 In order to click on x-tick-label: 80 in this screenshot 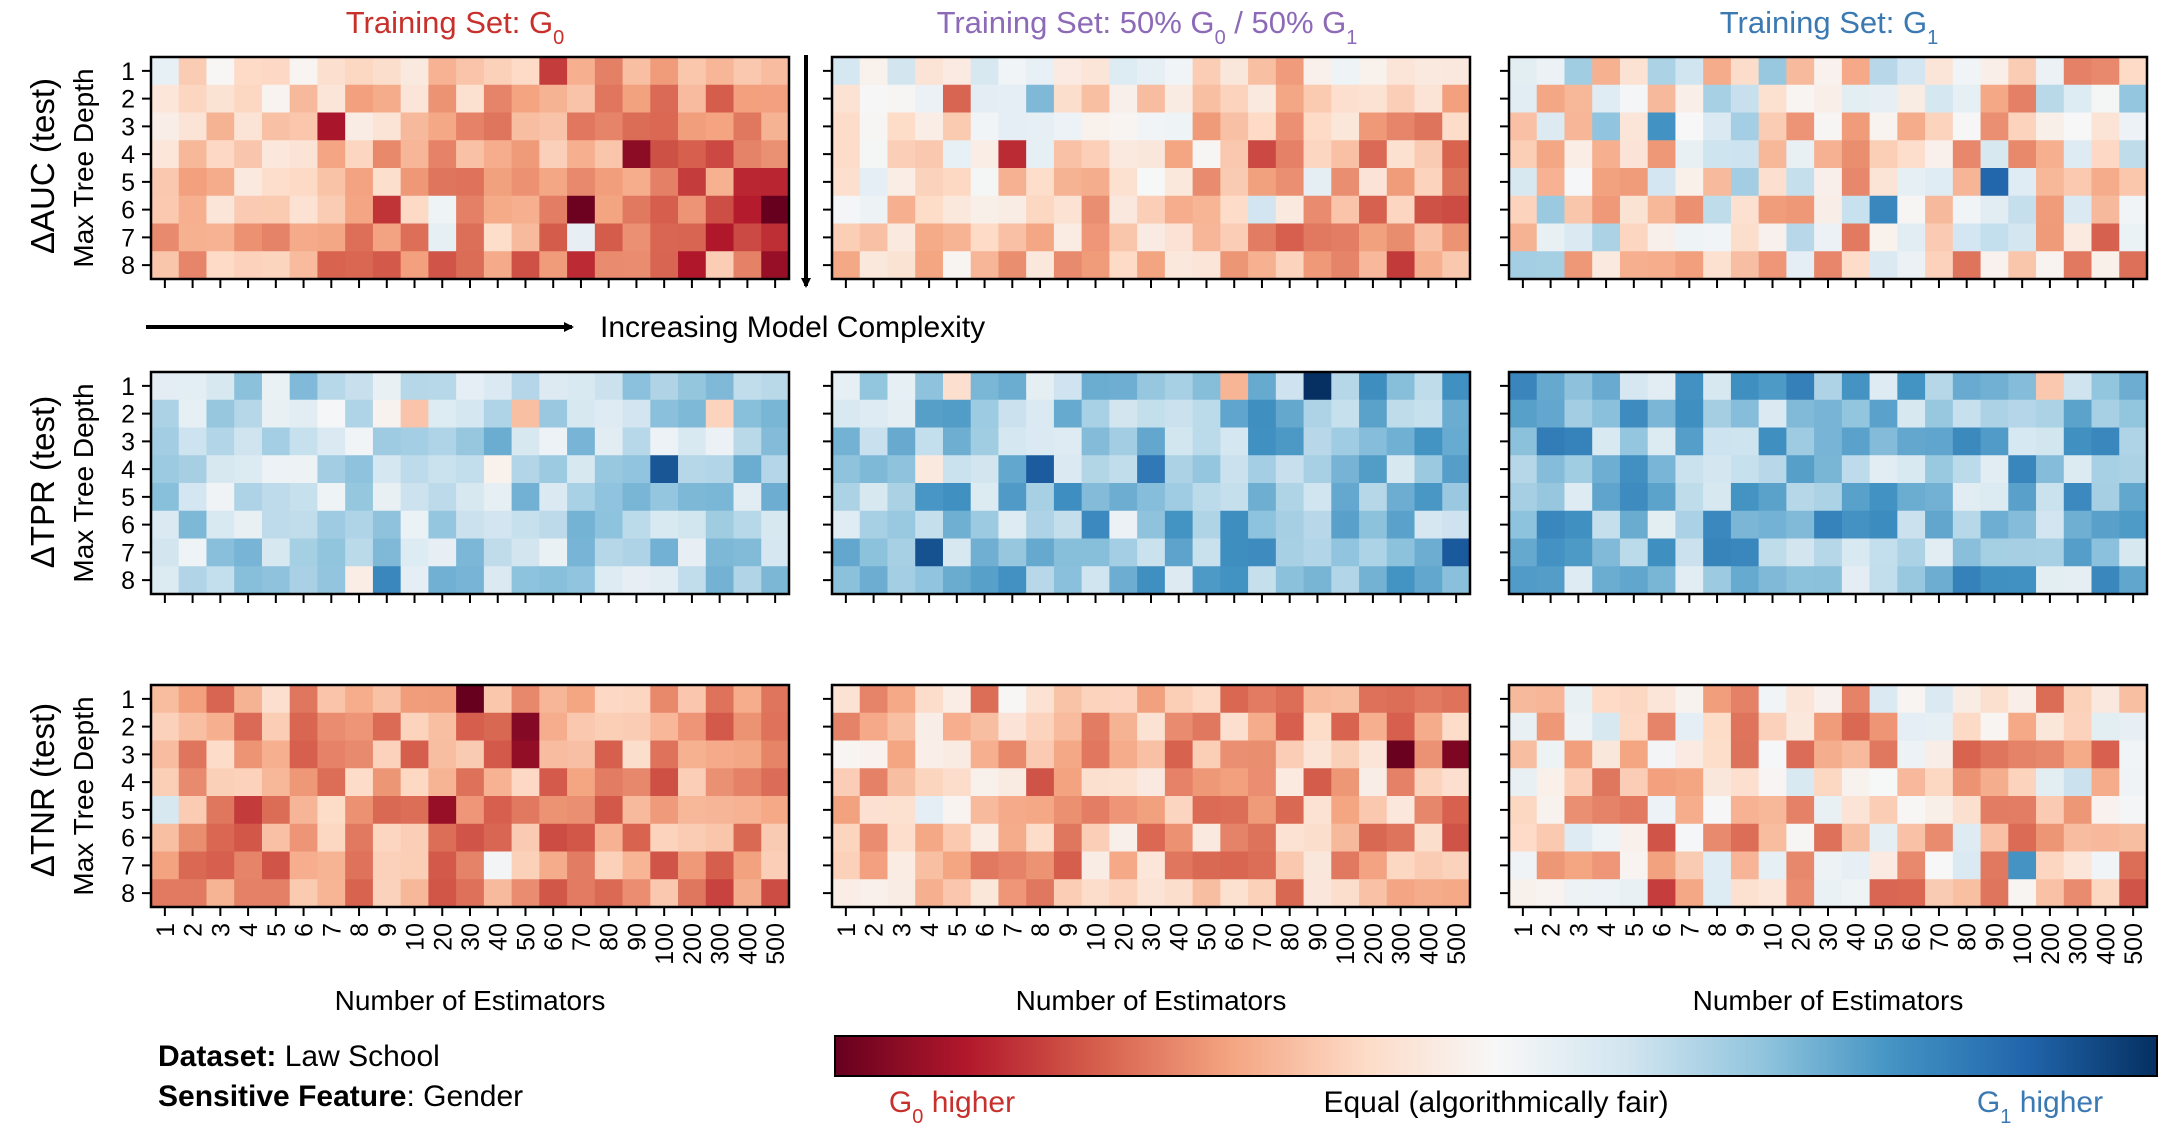, I will do `click(610, 937)`.